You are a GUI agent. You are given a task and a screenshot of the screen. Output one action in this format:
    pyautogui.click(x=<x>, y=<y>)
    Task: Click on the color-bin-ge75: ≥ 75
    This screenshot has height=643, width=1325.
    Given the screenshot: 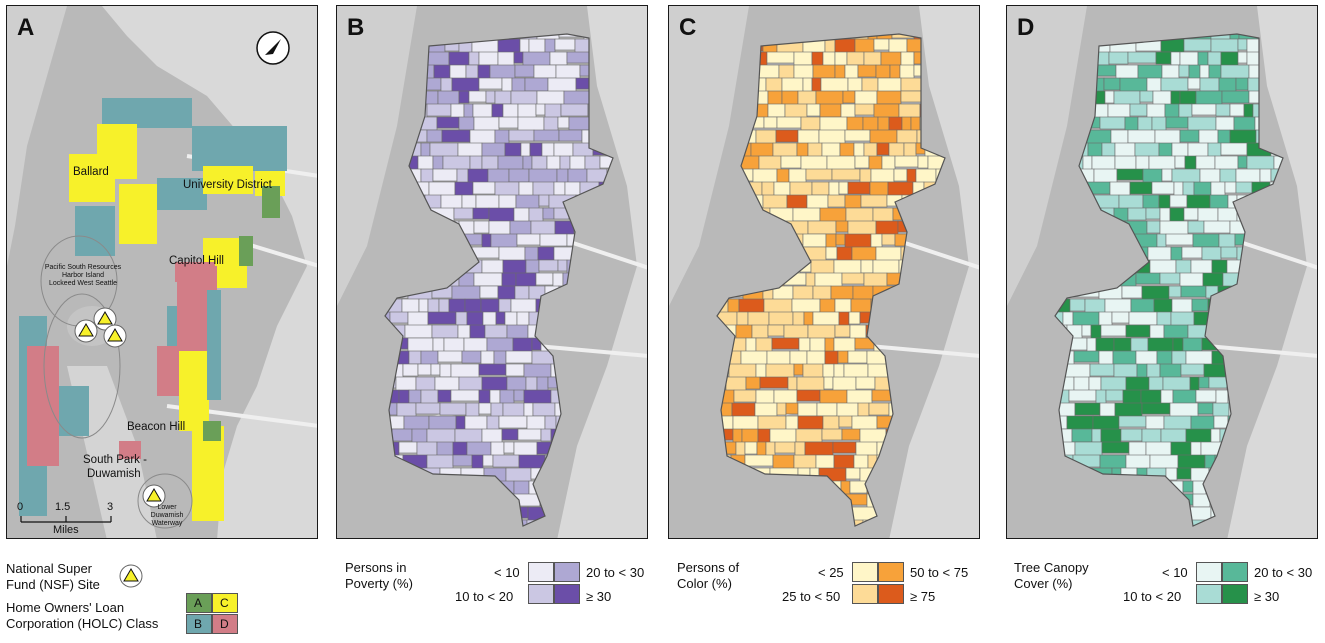 What is the action you would take?
    pyautogui.click(x=923, y=596)
    